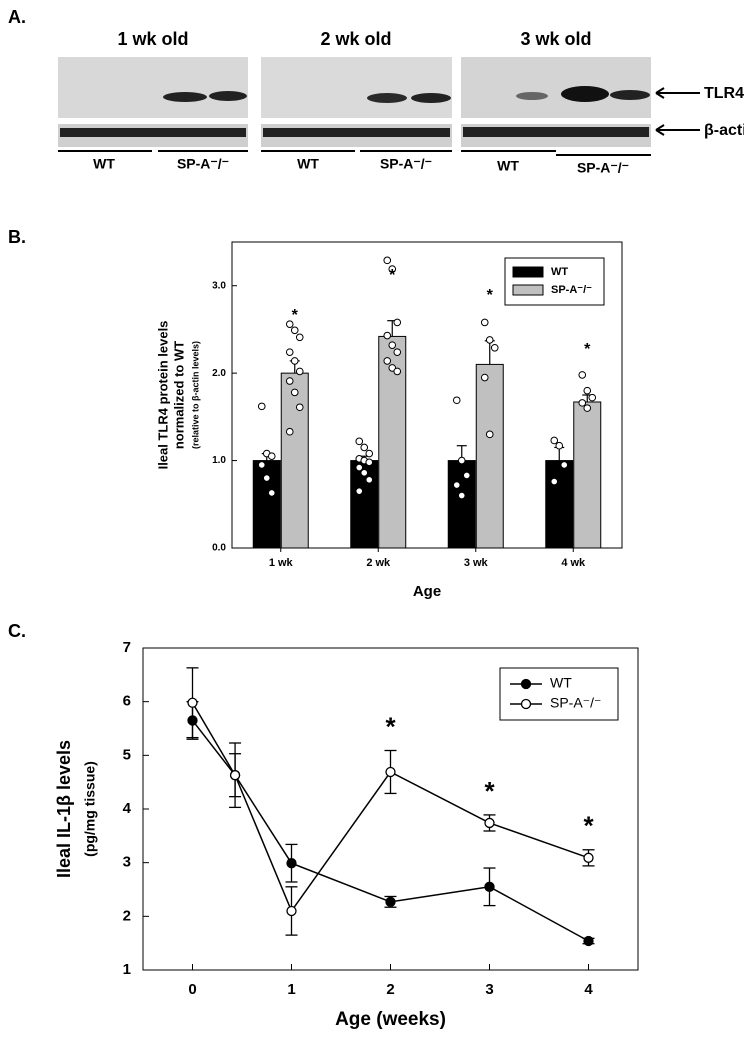 The width and height of the screenshot is (744, 1039). What do you see at coordinates (152, 39) in the screenshot?
I see `blot-title: 1 wk old` at bounding box center [152, 39].